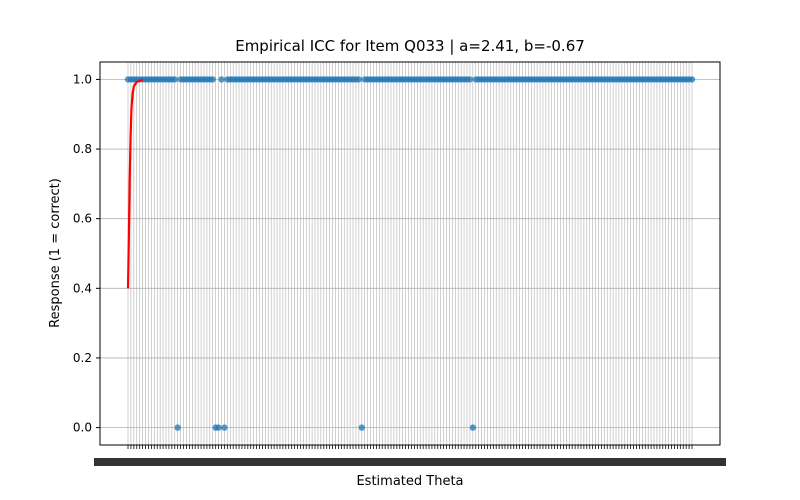  I want to click on y-tick-label: 0.8, so click(82, 149).